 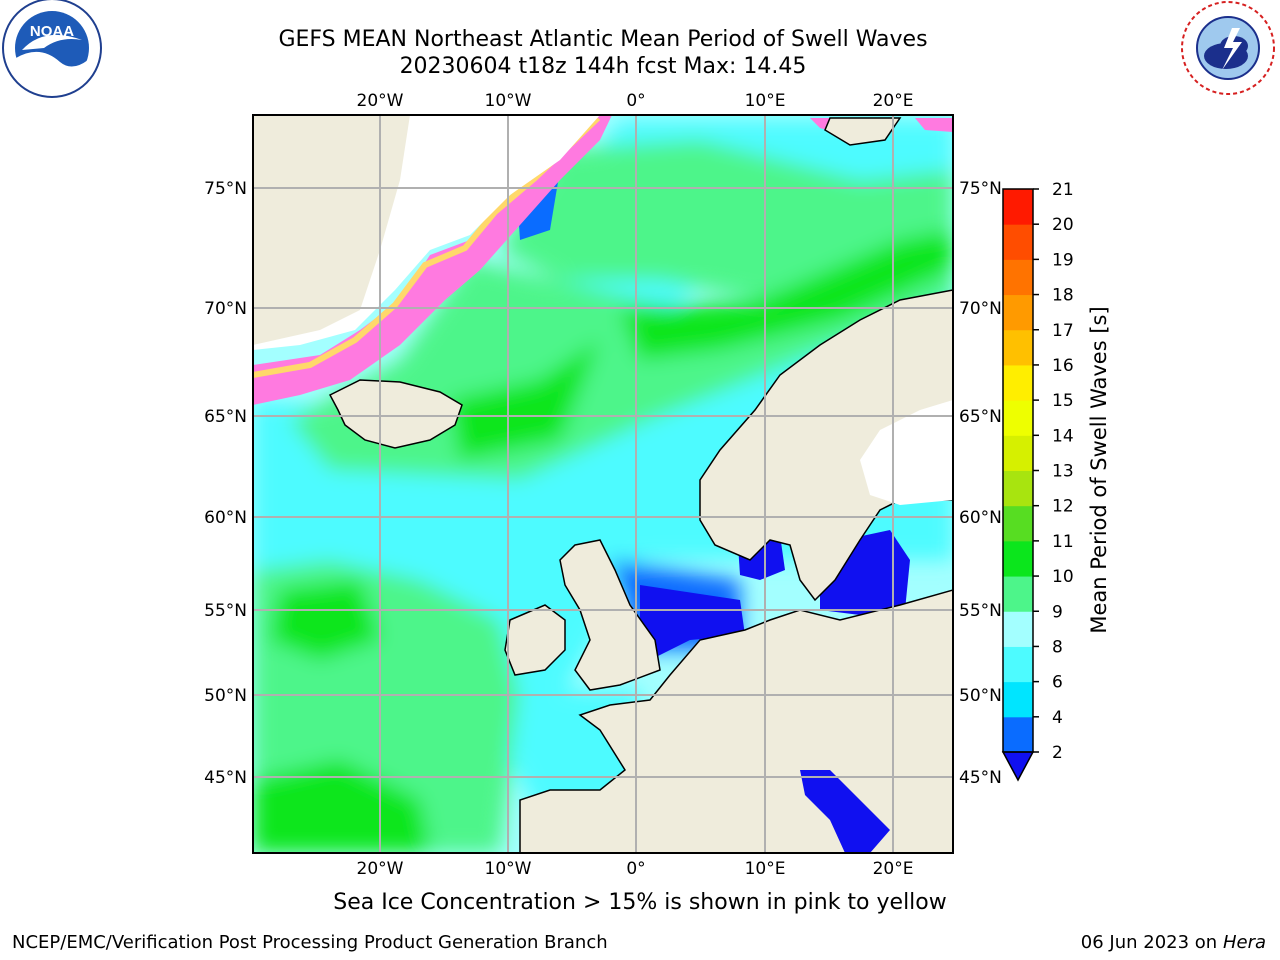 What do you see at coordinates (52, 49) in the screenshot?
I see `noaa-logo: NOAA` at bounding box center [52, 49].